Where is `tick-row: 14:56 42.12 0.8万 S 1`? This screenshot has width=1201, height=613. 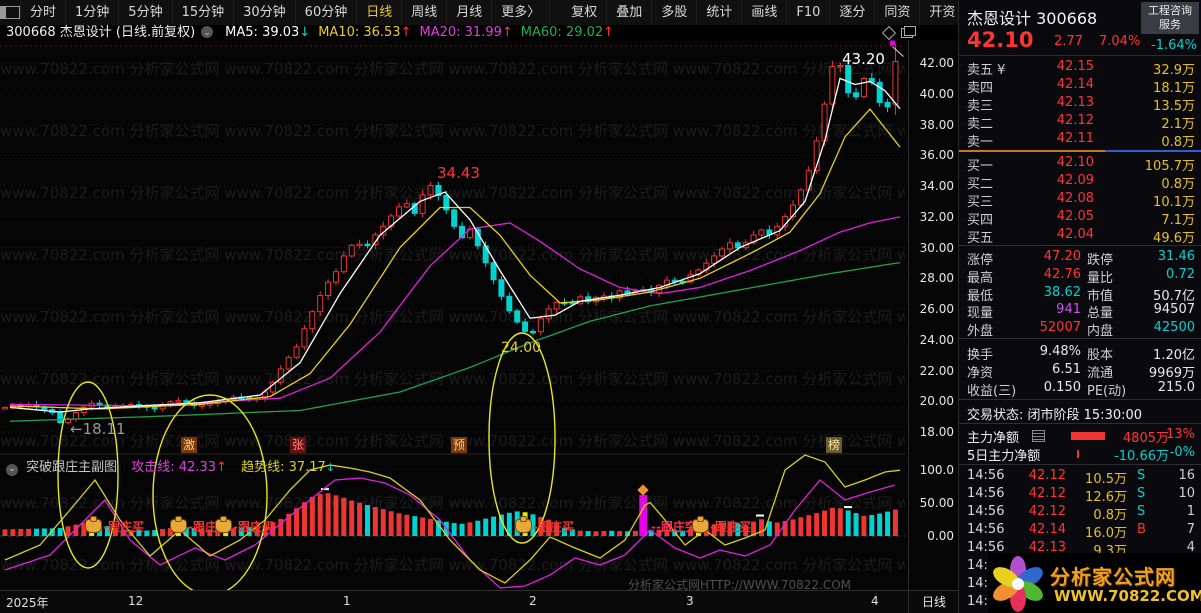 tick-row: 14:56 42.12 0.8万 S 1 is located at coordinates (1081, 513).